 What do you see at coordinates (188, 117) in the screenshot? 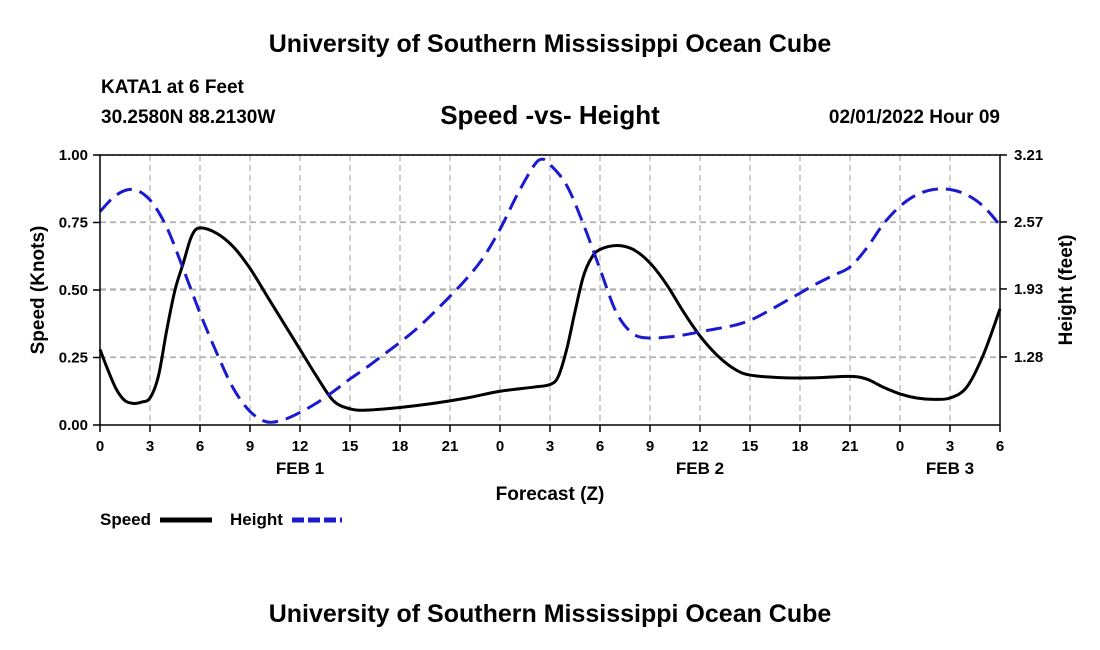
I see `coordinates-label: 30.2580N 88.2130W` at bounding box center [188, 117].